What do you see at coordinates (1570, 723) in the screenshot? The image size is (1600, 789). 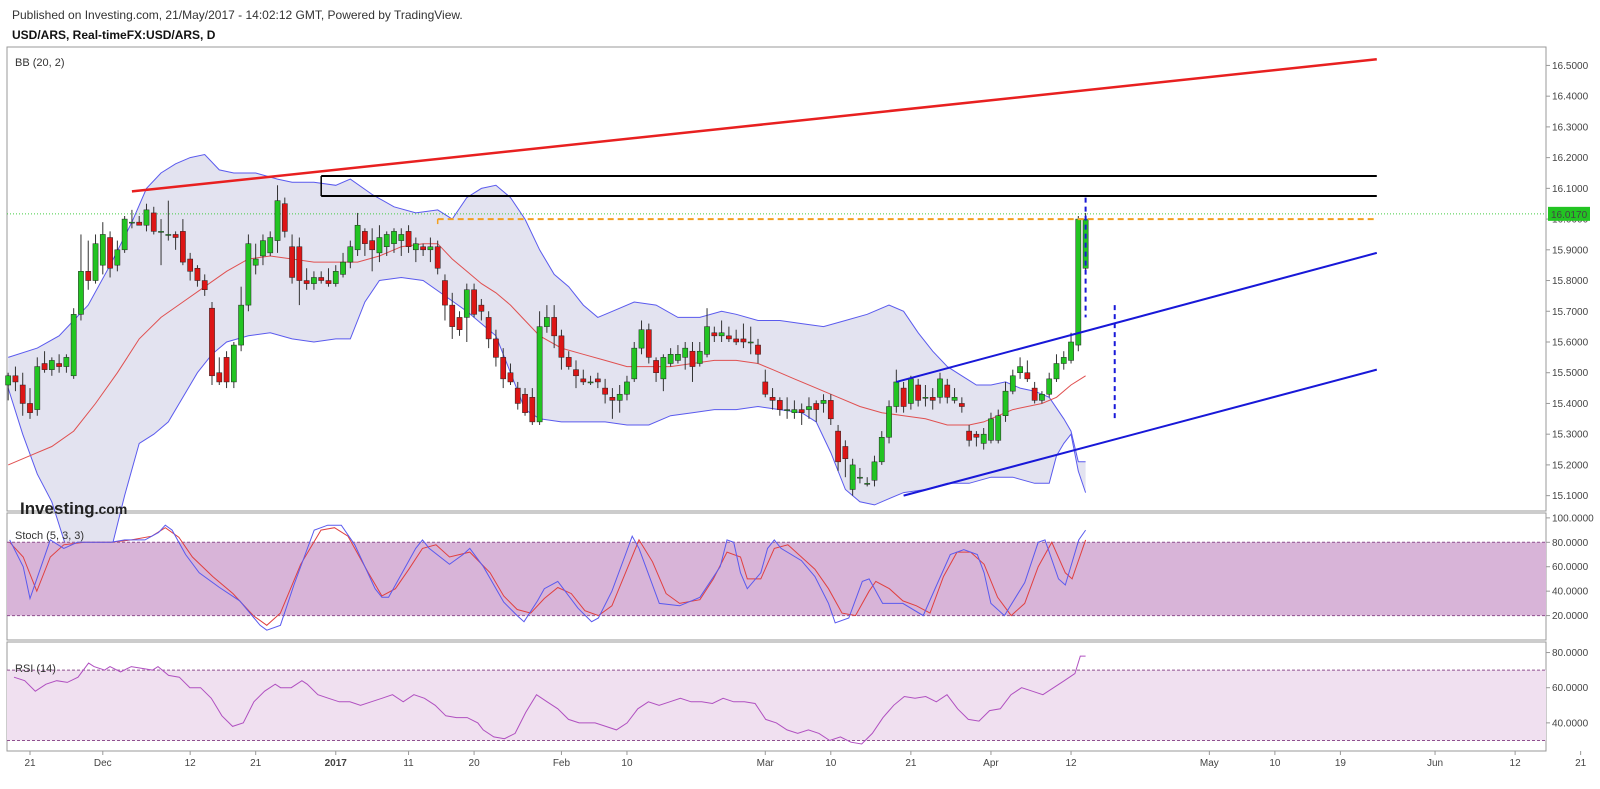 I see `rsi-tick-label: 40.0000` at bounding box center [1570, 723].